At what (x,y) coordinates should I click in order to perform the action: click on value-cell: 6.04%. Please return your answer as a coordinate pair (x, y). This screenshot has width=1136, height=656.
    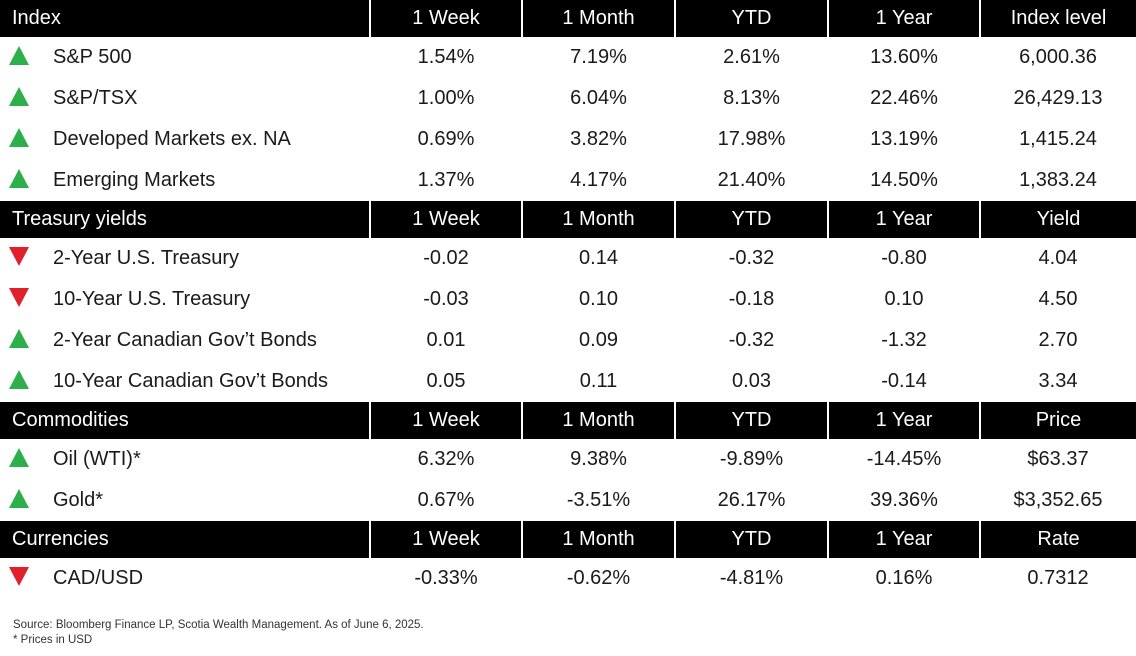
    Looking at the image, I should click on (598, 98).